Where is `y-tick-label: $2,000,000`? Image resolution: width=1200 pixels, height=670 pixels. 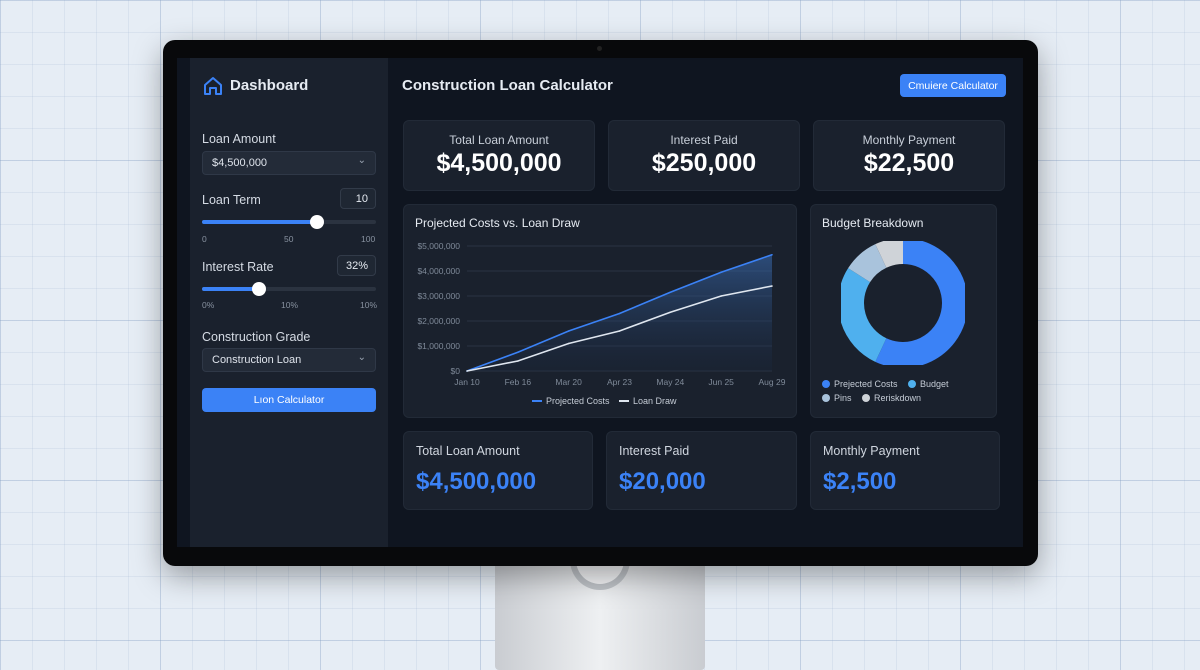
y-tick-label: $2,000,000 is located at coordinates (438, 321).